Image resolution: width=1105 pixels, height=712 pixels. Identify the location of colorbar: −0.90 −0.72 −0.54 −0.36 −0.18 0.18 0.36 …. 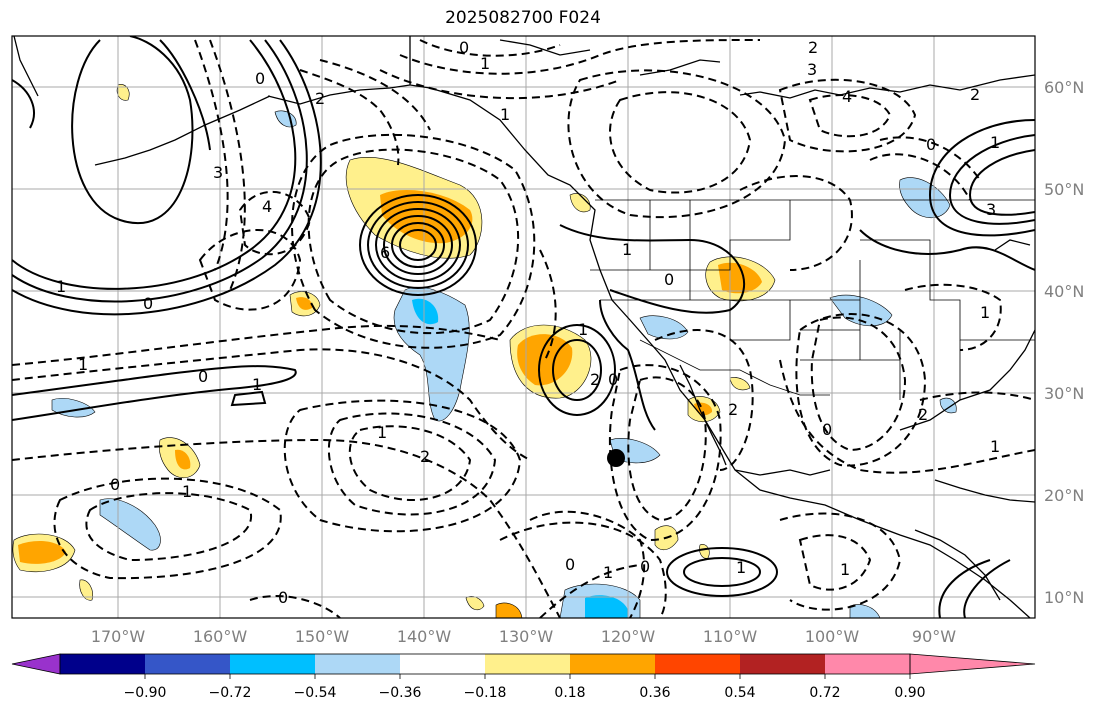
(523, 677).